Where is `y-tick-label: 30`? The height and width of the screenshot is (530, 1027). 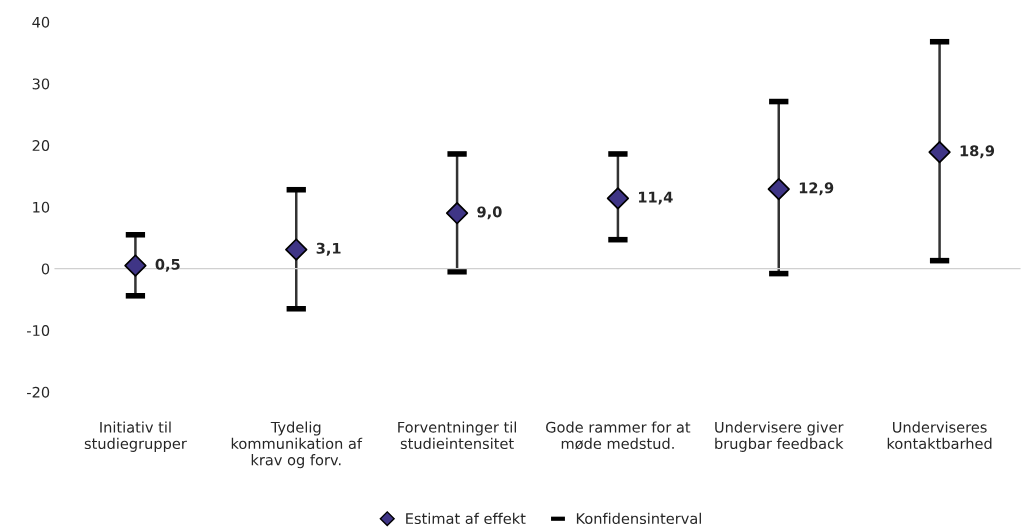 y-tick-label: 30 is located at coordinates (41, 84).